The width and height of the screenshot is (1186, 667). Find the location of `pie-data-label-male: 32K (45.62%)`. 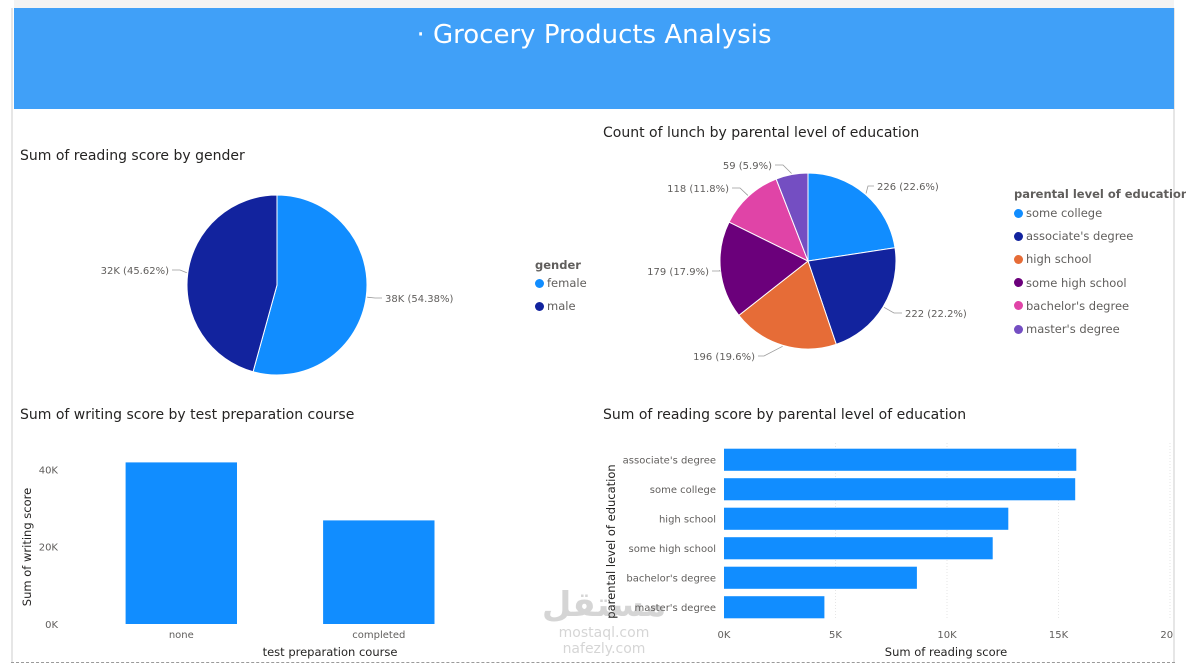

pie-data-label-male: 32K (45.62%) is located at coordinates (135, 271).